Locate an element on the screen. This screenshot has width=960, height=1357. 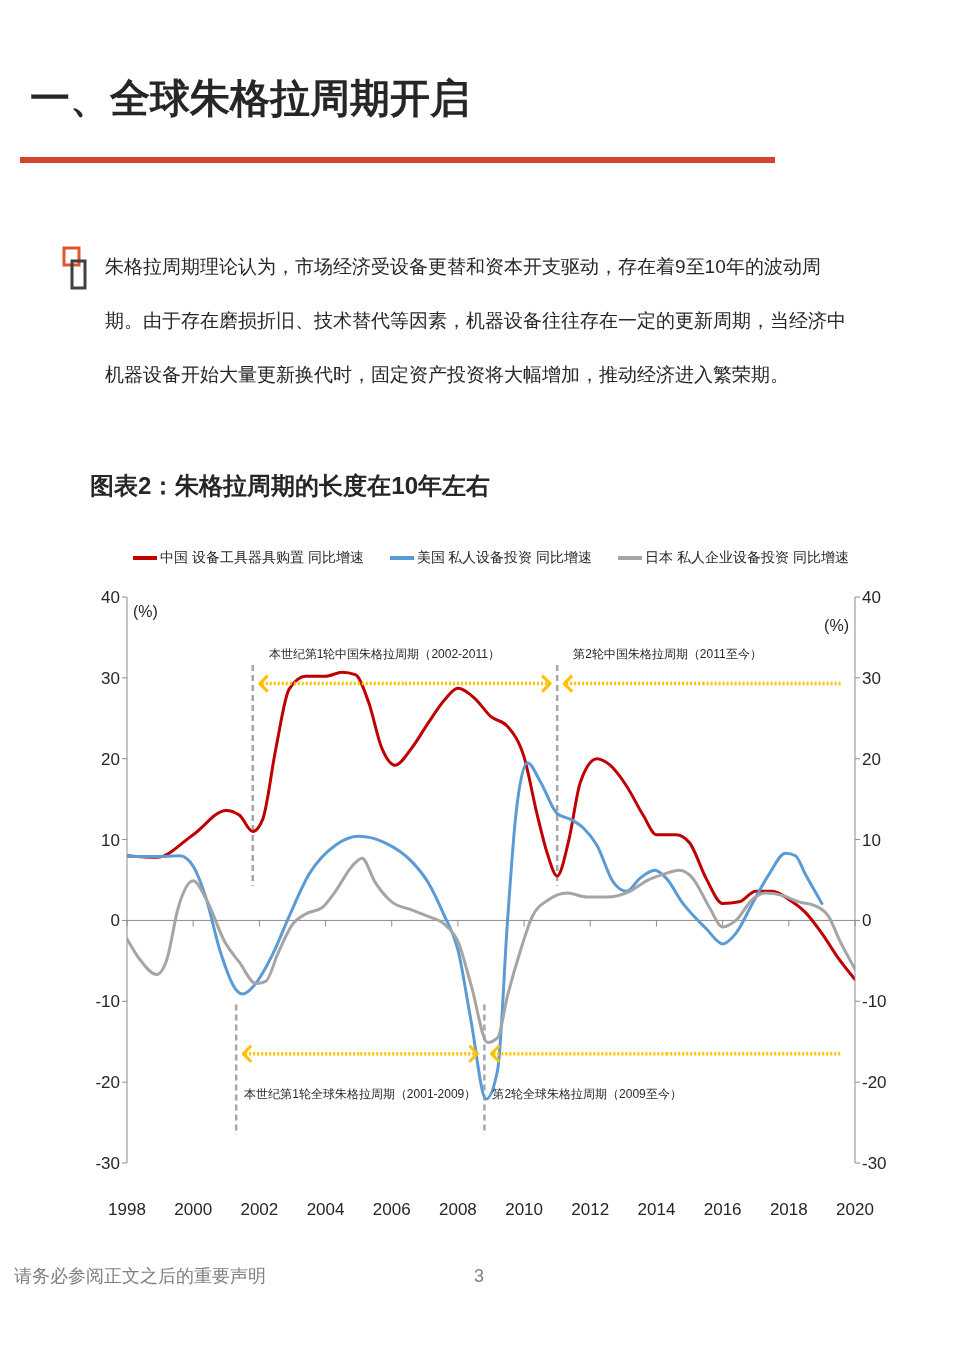
x-tick-label: 2010 is located at coordinates (524, 1210).